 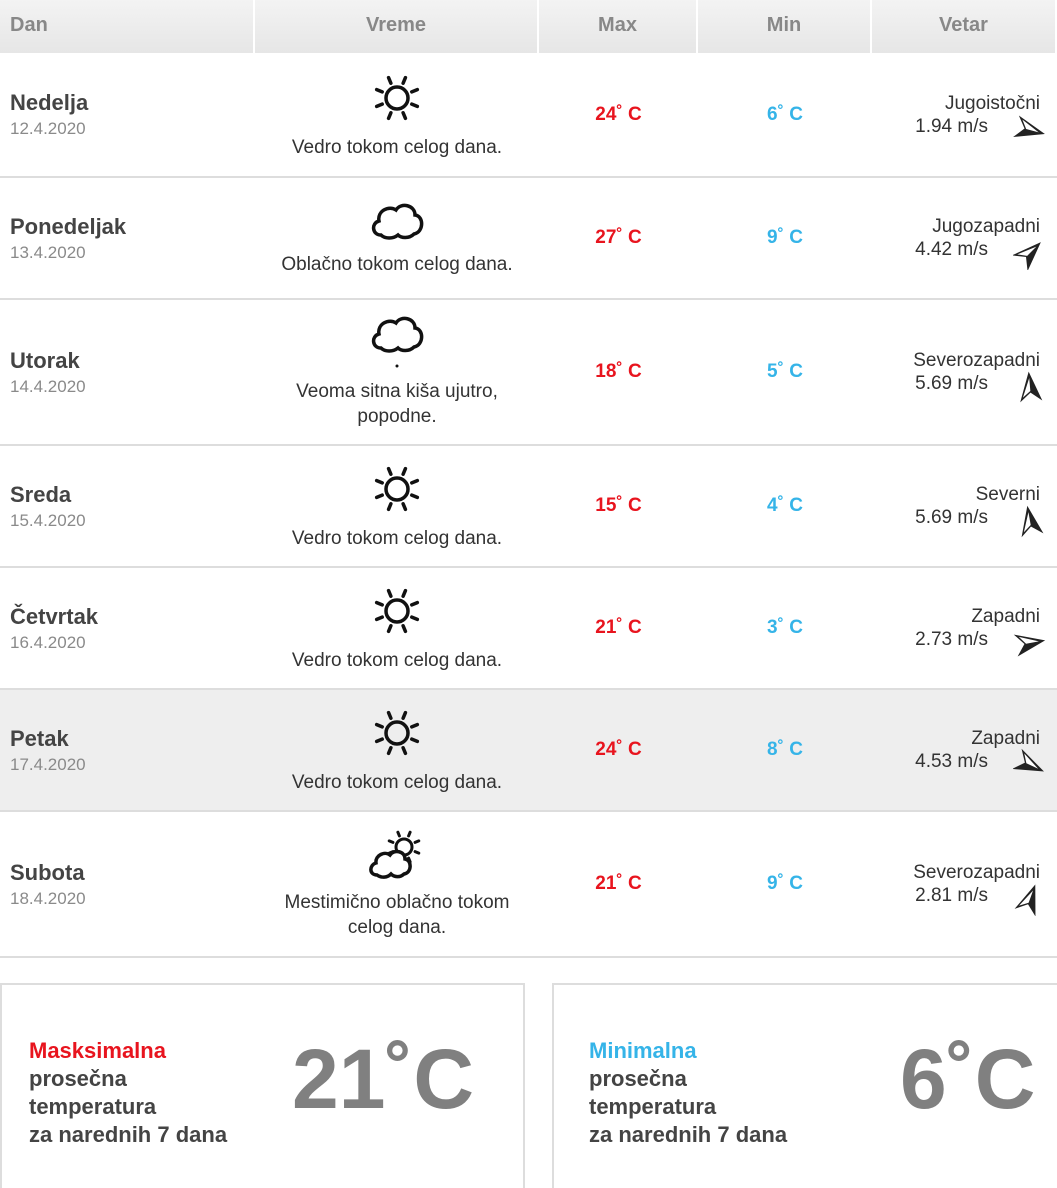 What do you see at coordinates (951, 249) in the screenshot?
I see `wind-speed: 4.42 m/s` at bounding box center [951, 249].